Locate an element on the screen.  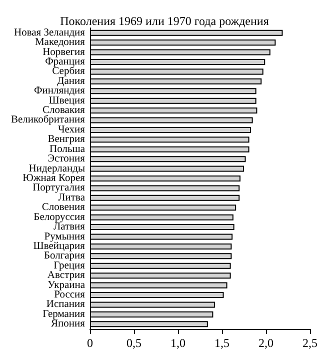
y-tick-label: Венгрия is located at coordinates (67, 140).